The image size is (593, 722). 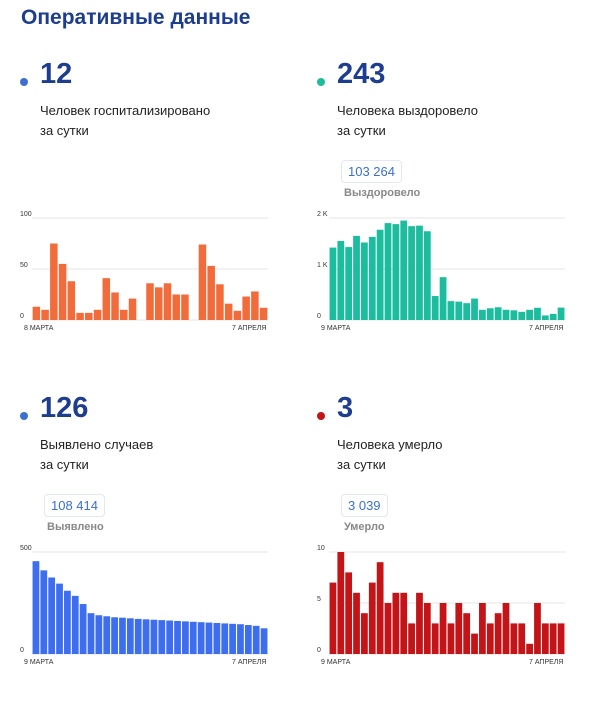 I want to click on bar-chart: 10 5 09 МАРТА 7 АПРЕЛЯ, so click(x=441, y=605).